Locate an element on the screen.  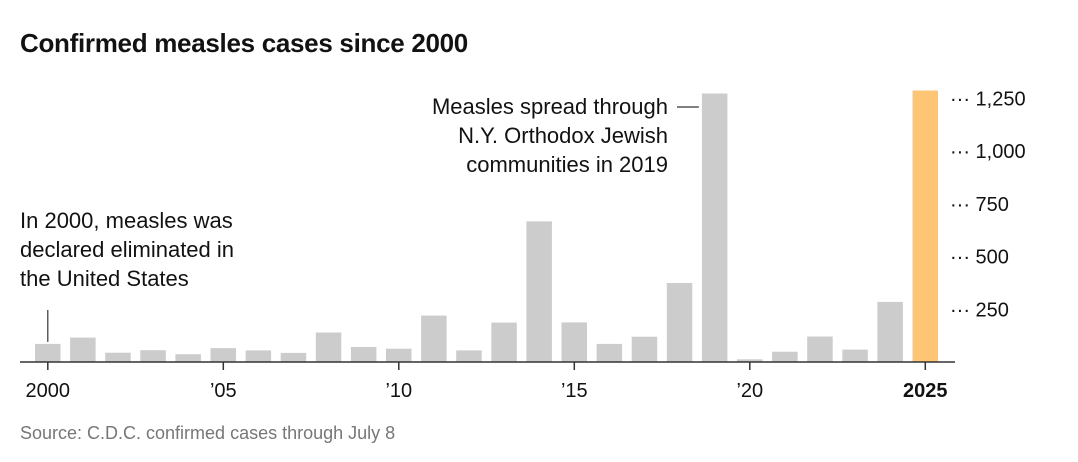
bar-2025 is located at coordinates (925, 226).